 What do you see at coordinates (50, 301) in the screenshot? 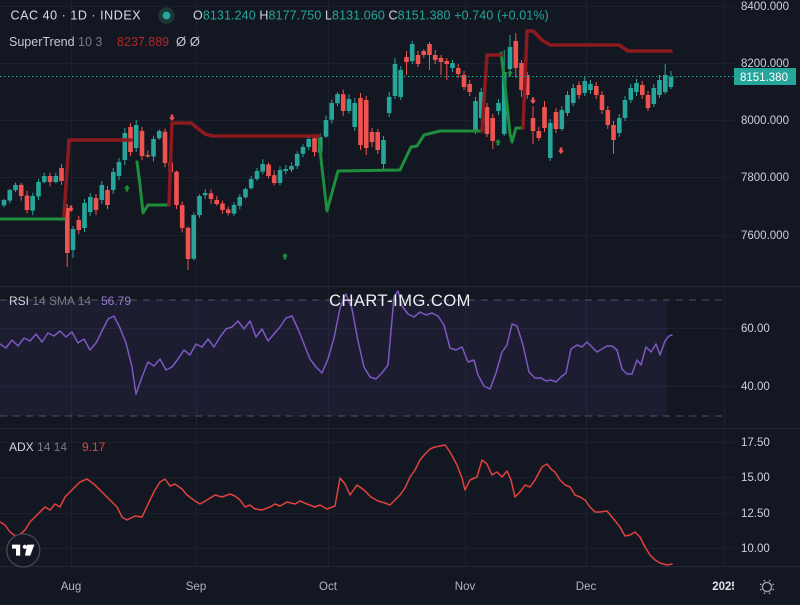
I see `svg-text: RSI 14 SMA 14` at bounding box center [50, 301].